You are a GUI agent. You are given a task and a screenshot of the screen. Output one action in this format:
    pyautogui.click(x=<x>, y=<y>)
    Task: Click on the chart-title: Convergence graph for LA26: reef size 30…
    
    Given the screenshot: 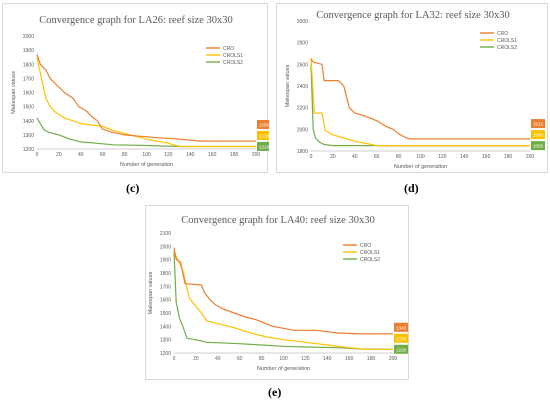 What is the action you would take?
    pyautogui.click(x=135, y=20)
    